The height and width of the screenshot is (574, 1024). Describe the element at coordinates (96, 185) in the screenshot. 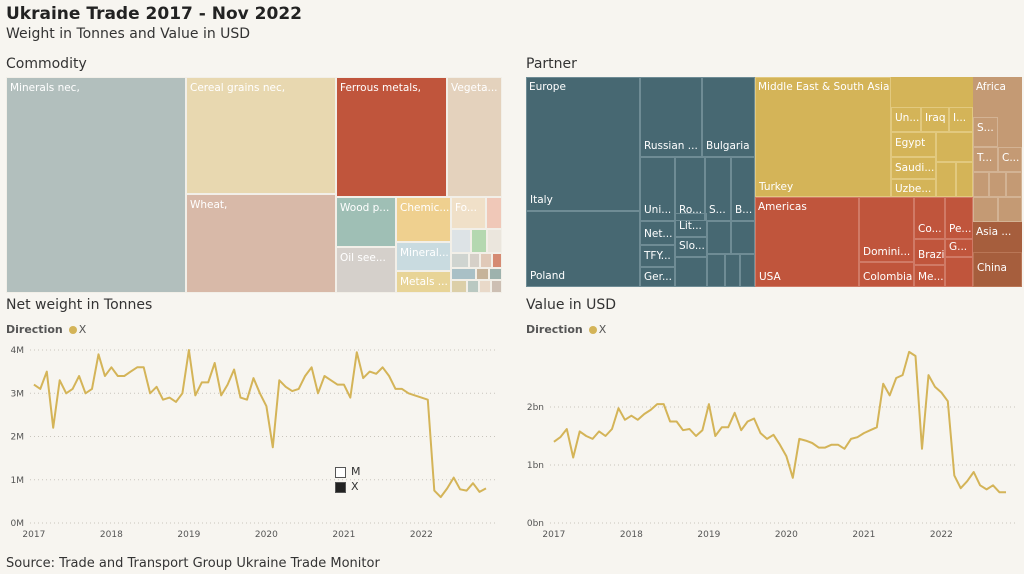

I see `tile-minerals: Minerals nec,` at that location.